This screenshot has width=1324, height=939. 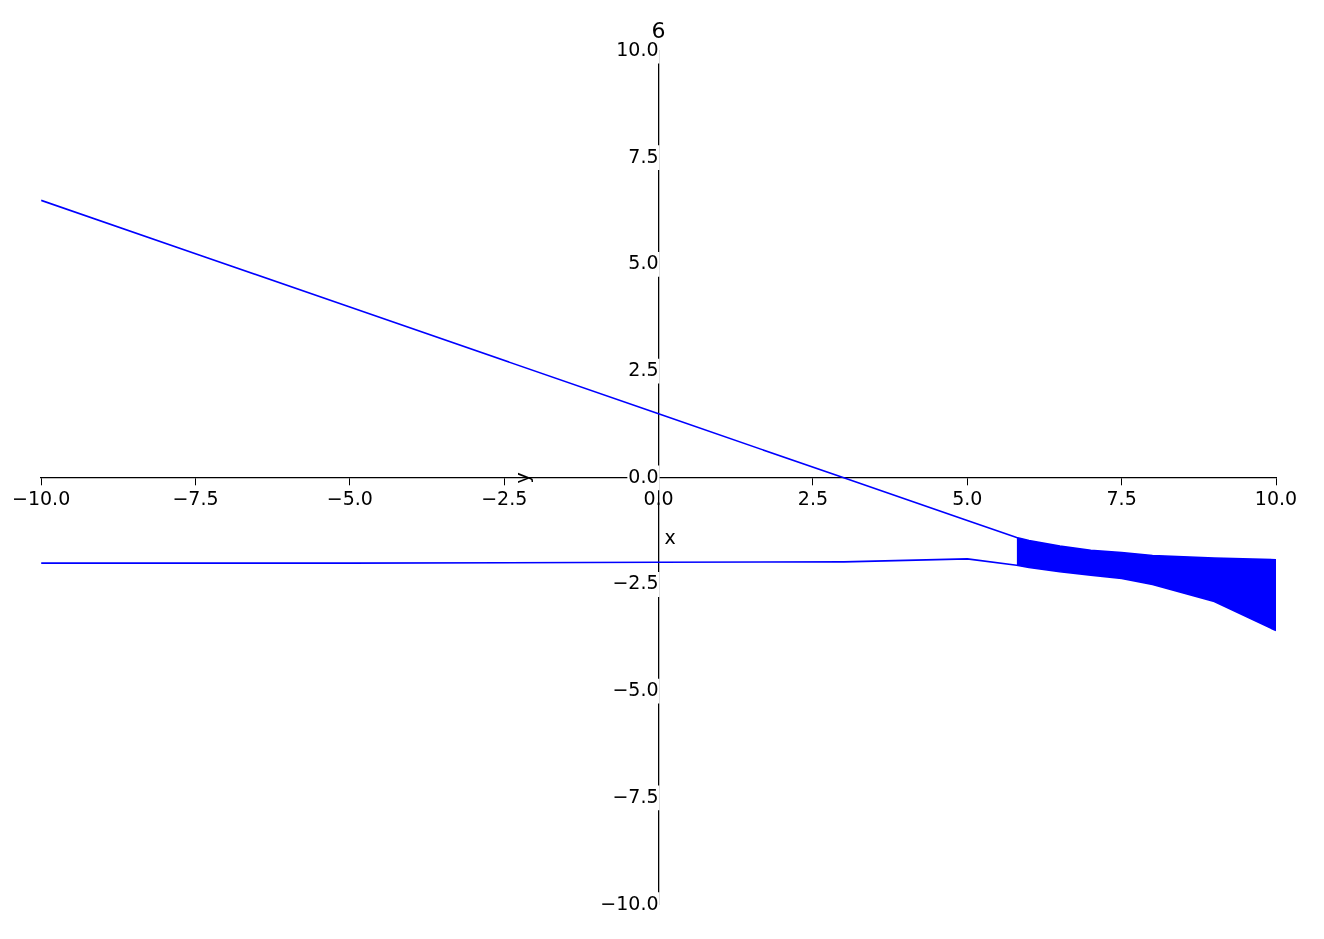 What do you see at coordinates (643, 262) in the screenshot?
I see `y-tick-label: 5.0` at bounding box center [643, 262].